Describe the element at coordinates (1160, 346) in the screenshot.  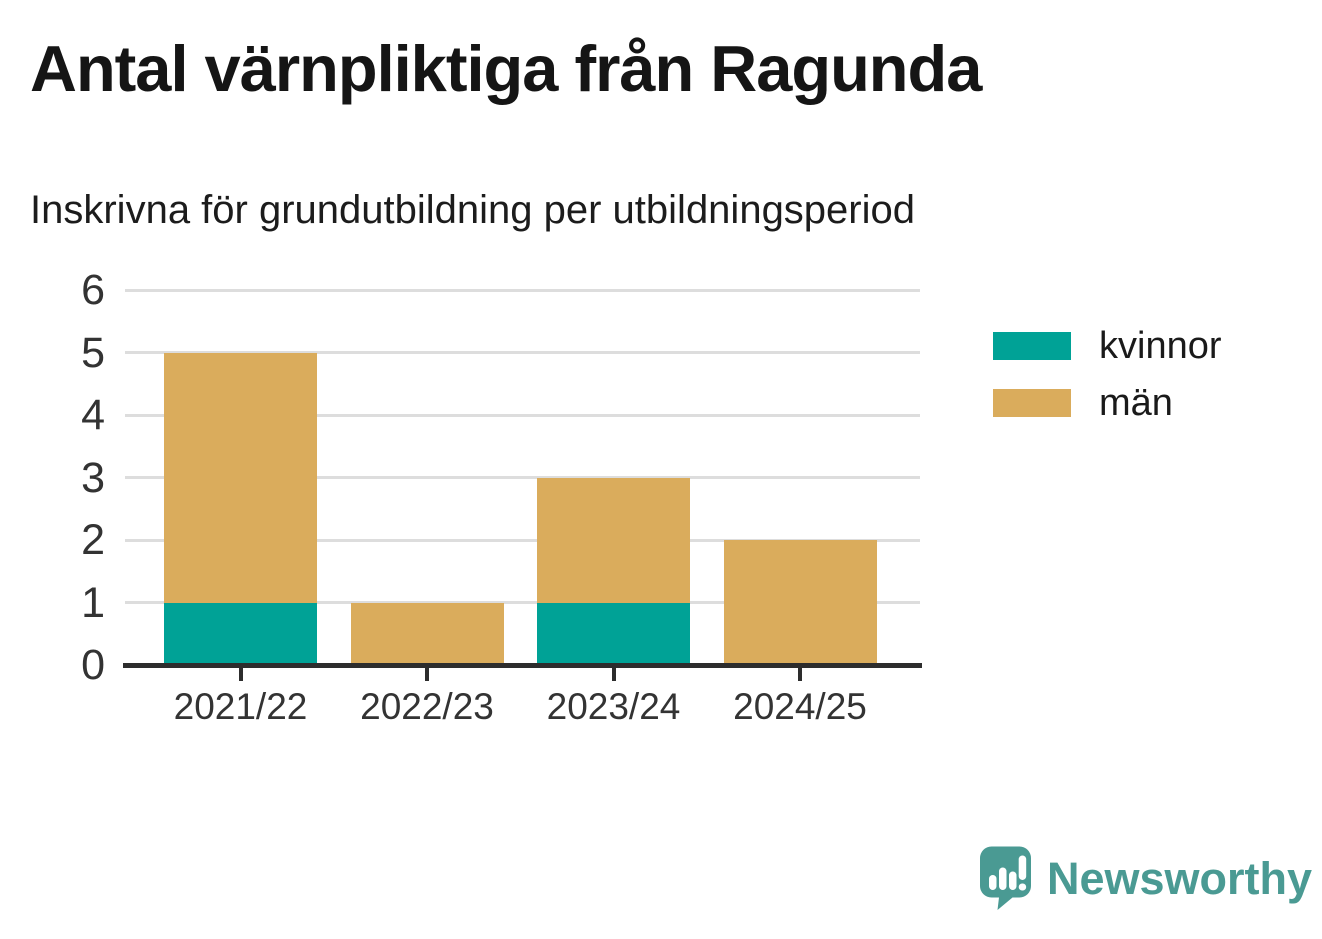
I see `legend-label-kvinnor: kvinnor` at that location.